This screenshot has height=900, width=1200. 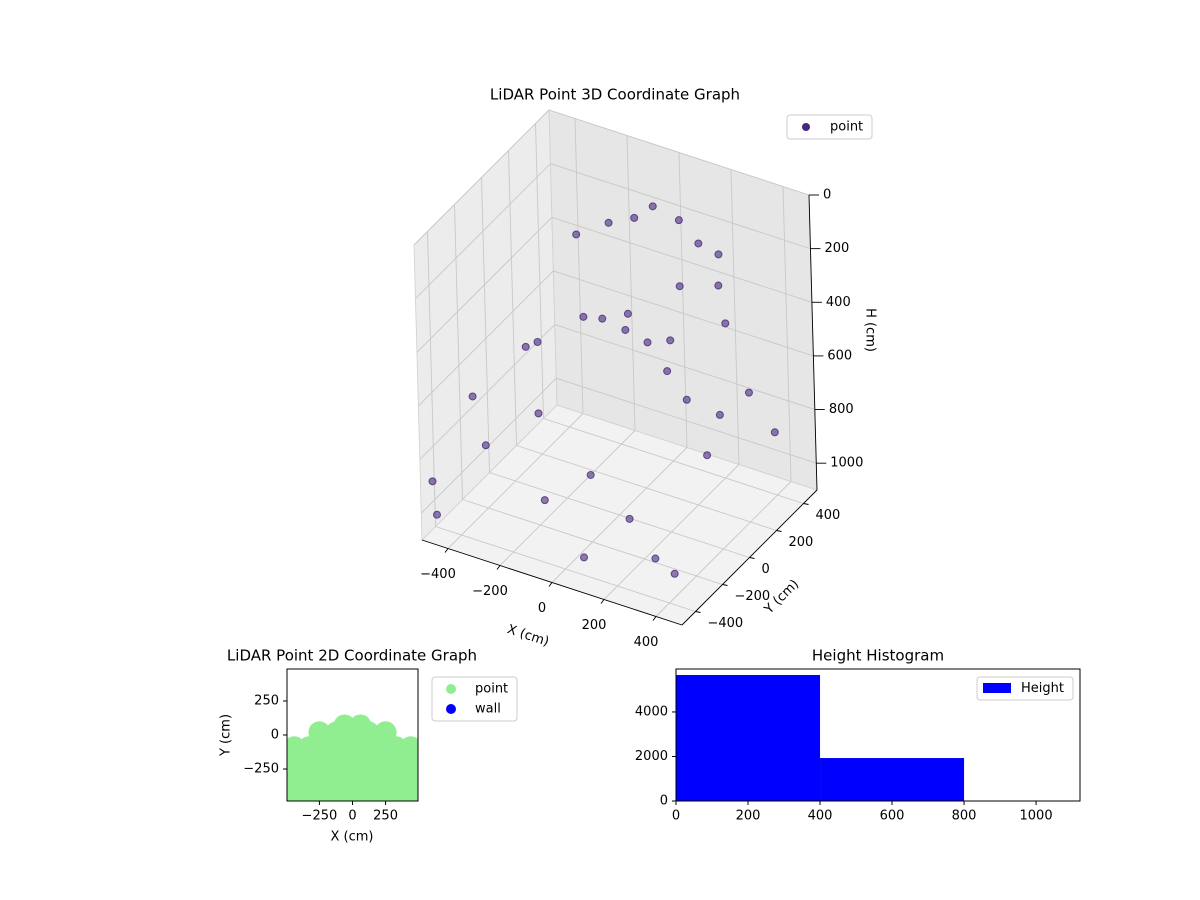 What do you see at coordinates (320, 816) in the screenshot?
I see `x-tick-label: −250` at bounding box center [320, 816].